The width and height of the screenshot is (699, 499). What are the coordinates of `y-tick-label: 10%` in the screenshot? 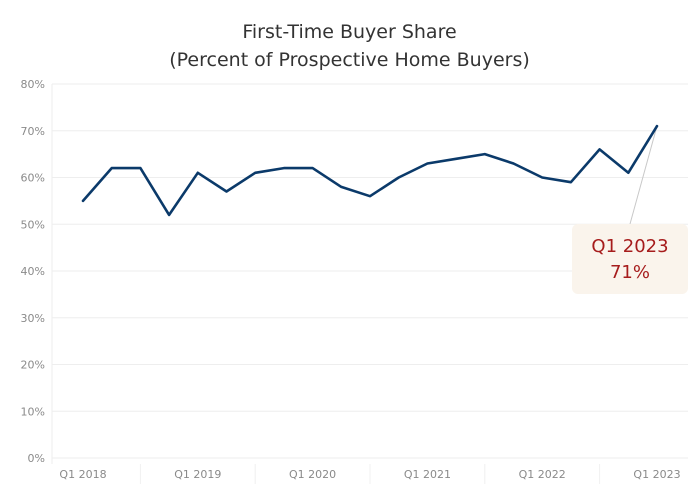 It's located at (33, 411).